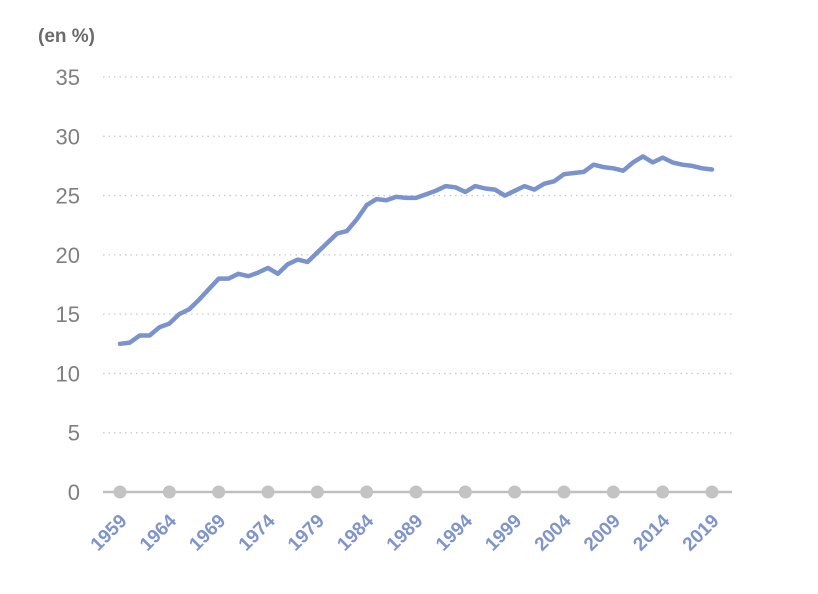 This screenshot has width=818, height=594. I want to click on x-tick-label: 1994, so click(454, 532).